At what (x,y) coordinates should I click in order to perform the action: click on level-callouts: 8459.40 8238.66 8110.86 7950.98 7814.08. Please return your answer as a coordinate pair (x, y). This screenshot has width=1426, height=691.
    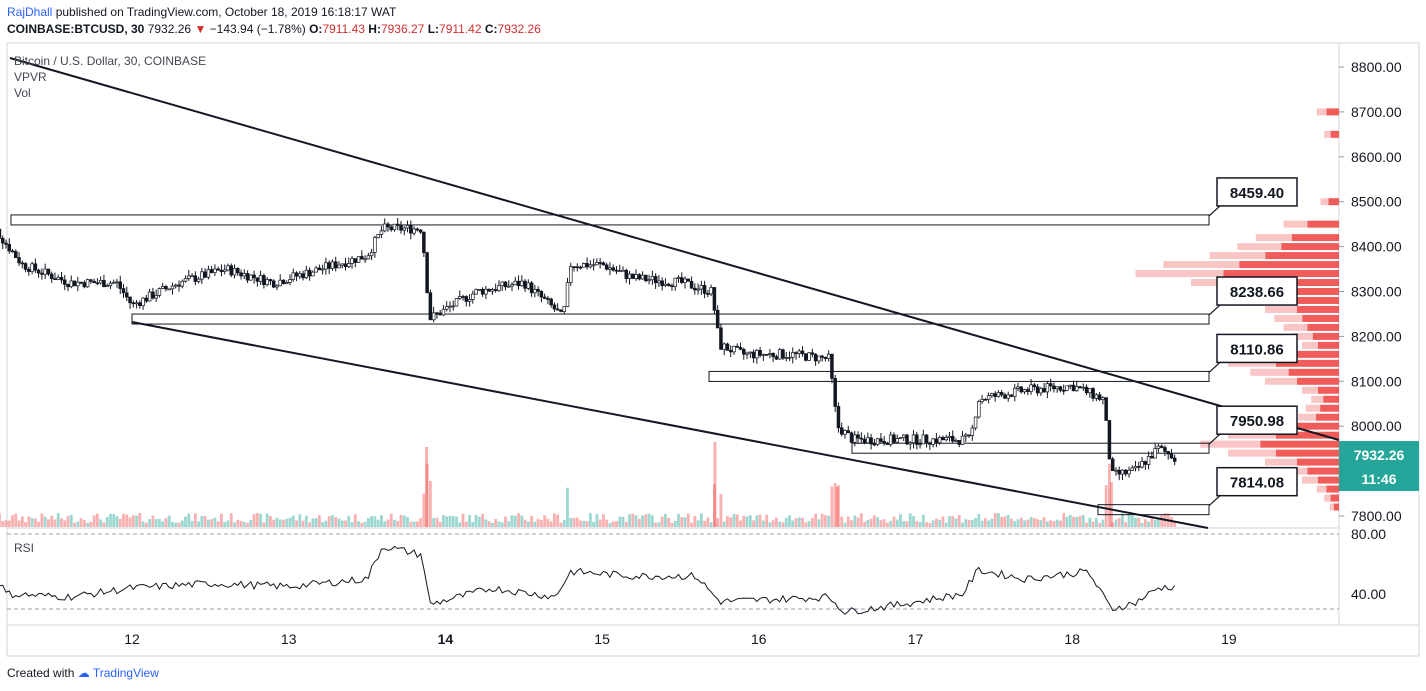
    Looking at the image, I should click on (1253, 342).